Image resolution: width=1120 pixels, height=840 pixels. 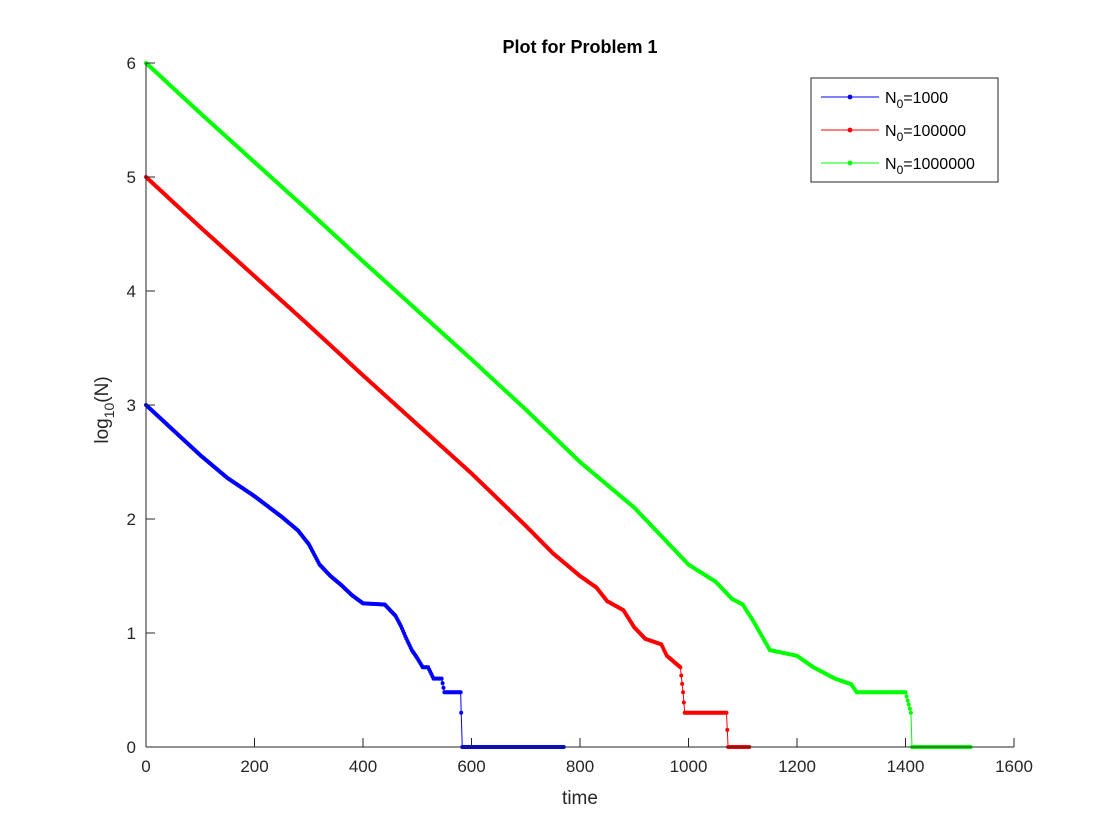 I want to click on legend-label: N0=1000, so click(x=916, y=100).